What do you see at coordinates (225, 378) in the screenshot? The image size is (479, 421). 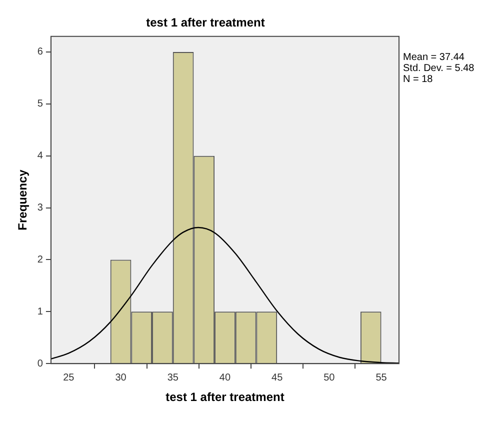 I see `x-tick-label: 40` at bounding box center [225, 378].